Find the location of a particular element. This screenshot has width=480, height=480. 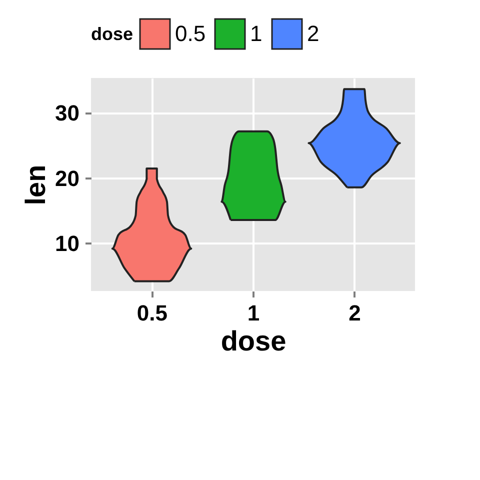

y-axis-title: len is located at coordinates (36, 185).